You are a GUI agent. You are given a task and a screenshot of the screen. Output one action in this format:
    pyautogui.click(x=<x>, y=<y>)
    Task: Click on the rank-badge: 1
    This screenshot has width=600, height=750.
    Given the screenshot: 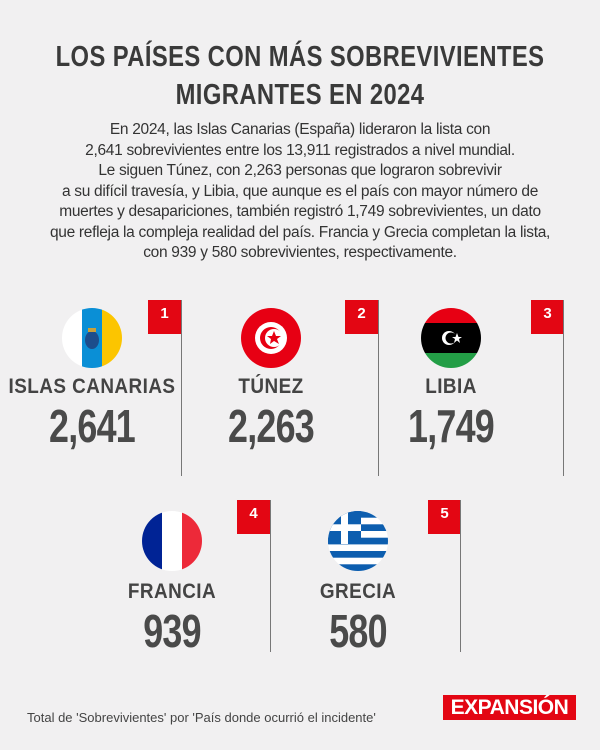 What is the action you would take?
    pyautogui.click(x=164, y=317)
    